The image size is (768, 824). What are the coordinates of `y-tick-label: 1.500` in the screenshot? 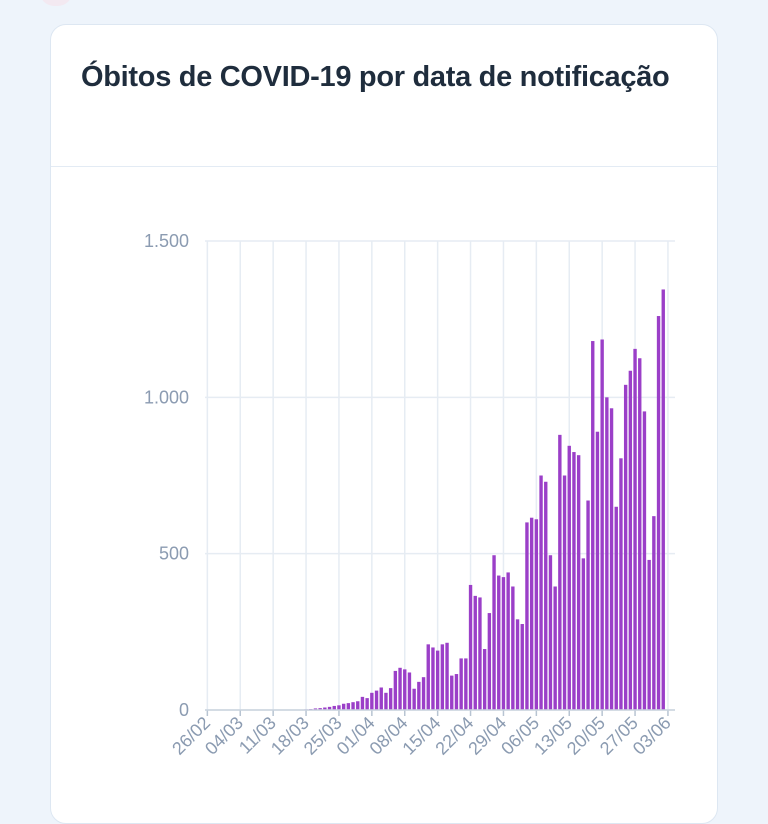 It's located at (166, 241).